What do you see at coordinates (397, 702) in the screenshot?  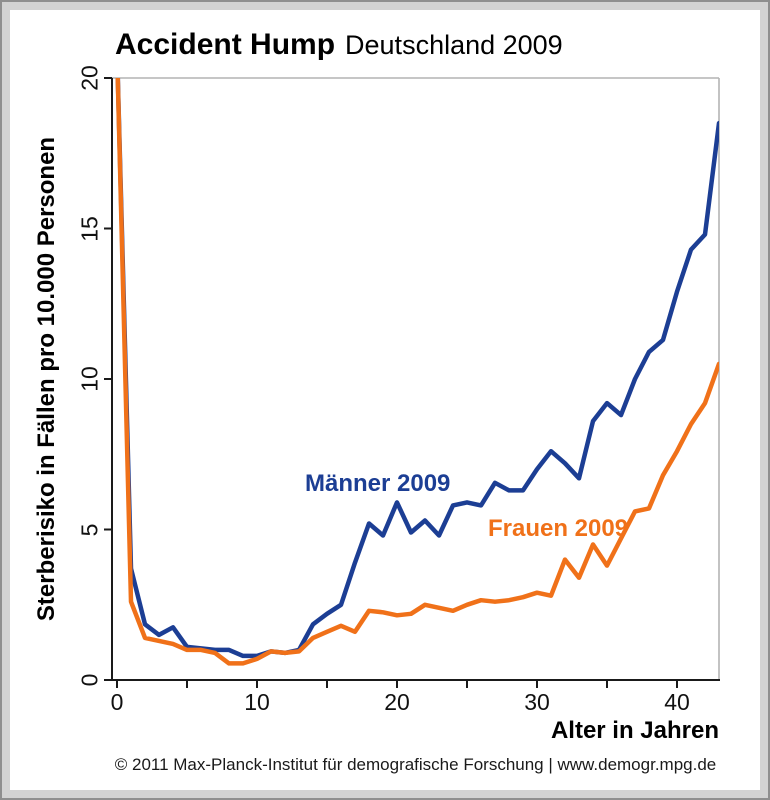 I see `x-tick-label: 20` at bounding box center [397, 702].